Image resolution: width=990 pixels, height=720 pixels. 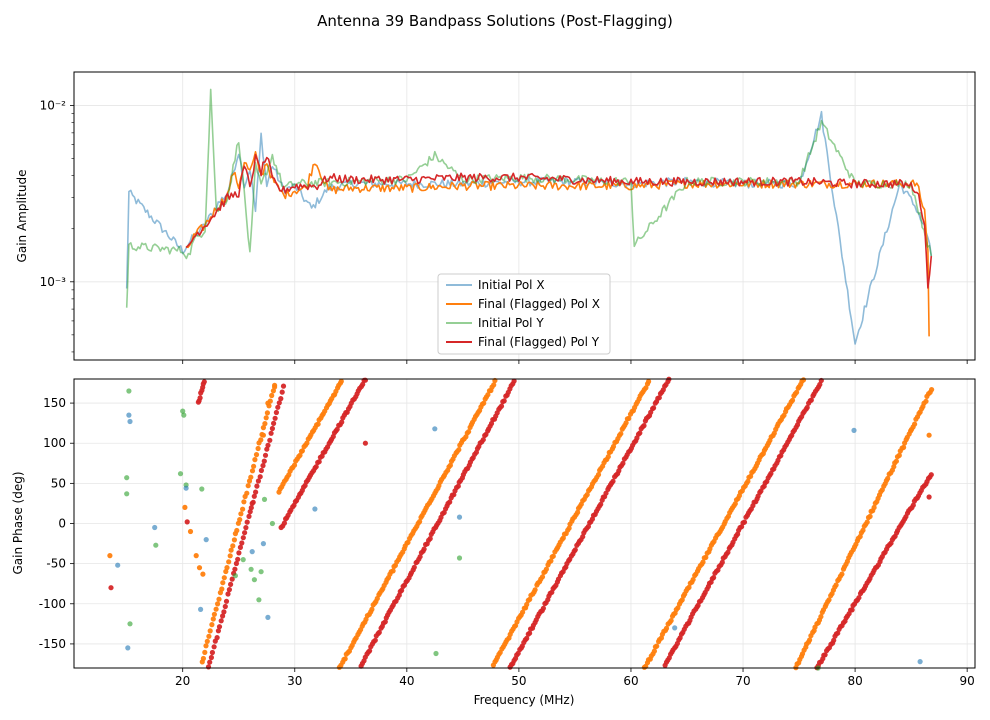 What do you see at coordinates (22, 216) in the screenshot?
I see `amplitude-ylabel: Gain Amplitude` at bounding box center [22, 216].